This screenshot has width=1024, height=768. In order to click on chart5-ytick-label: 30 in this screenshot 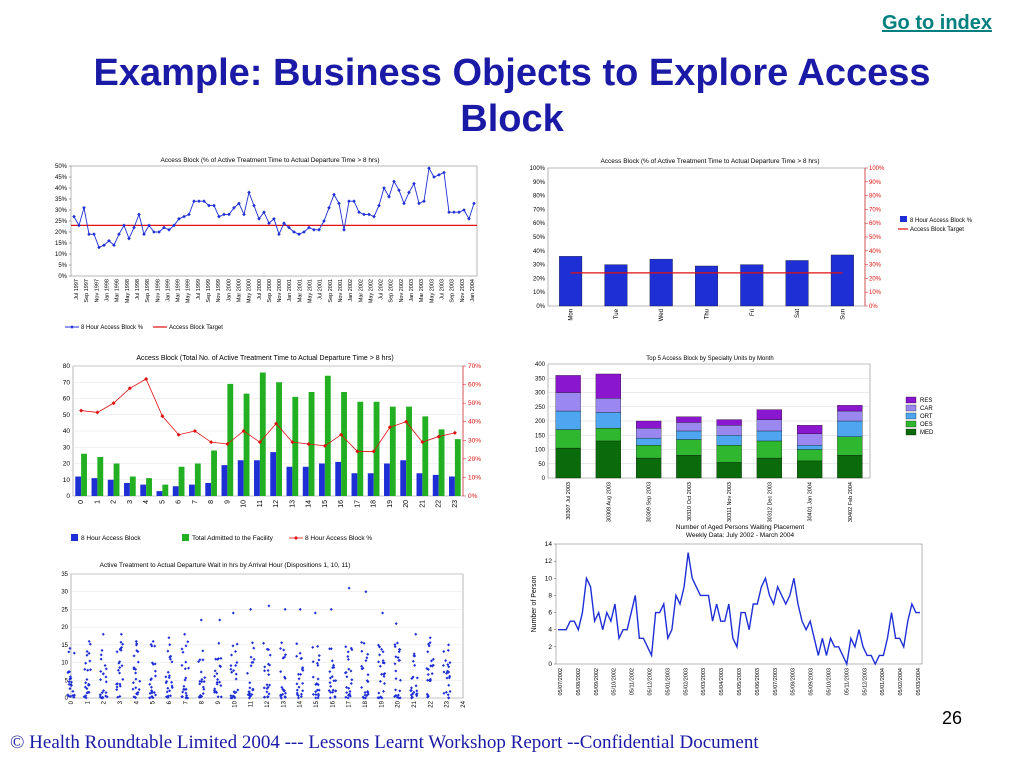, I will do `click(64, 593)`.